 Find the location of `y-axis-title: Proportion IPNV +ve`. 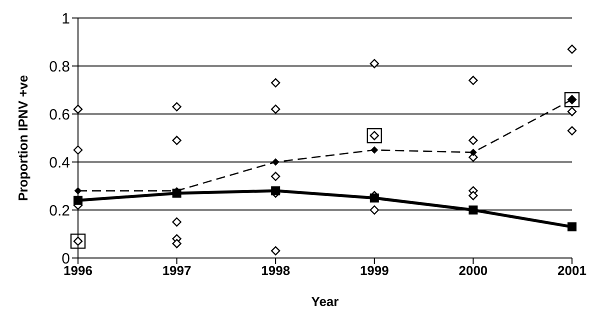

y-axis-title: Proportion IPNV +ve is located at coordinates (23, 138).